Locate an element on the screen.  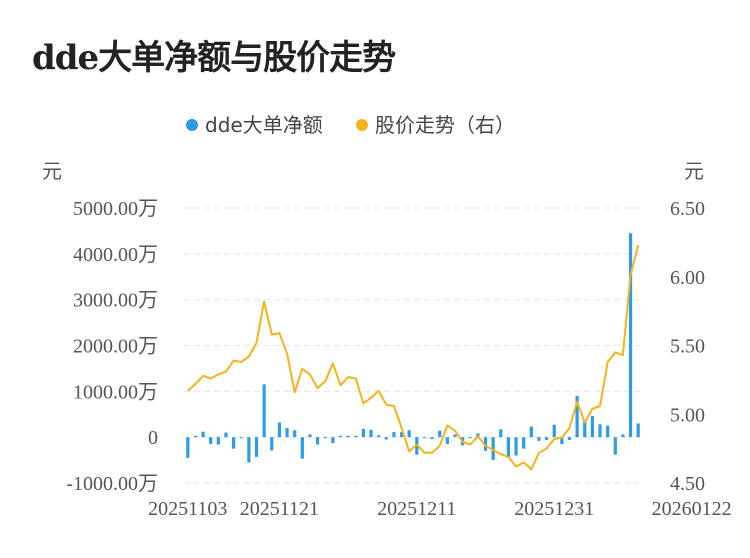
left-tick-label: 1000.00万 is located at coordinates (115, 392).